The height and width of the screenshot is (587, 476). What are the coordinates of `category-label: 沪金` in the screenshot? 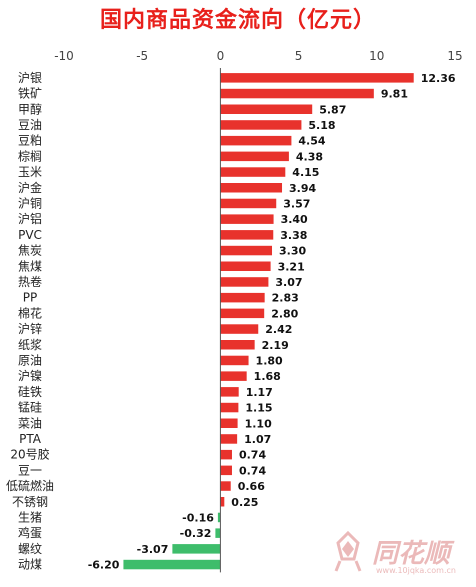 It's located at (30, 187).